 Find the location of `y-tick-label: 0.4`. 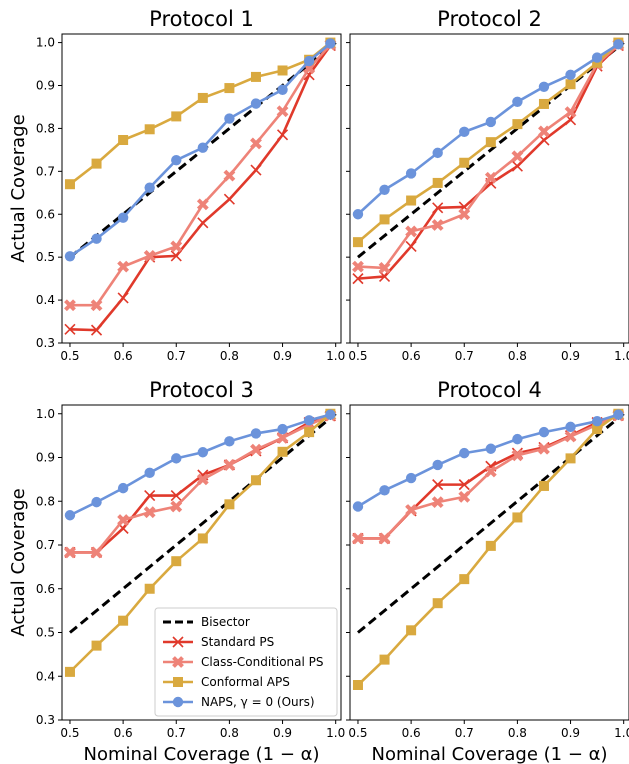

y-tick-label: 0.4 is located at coordinates (45, 300).